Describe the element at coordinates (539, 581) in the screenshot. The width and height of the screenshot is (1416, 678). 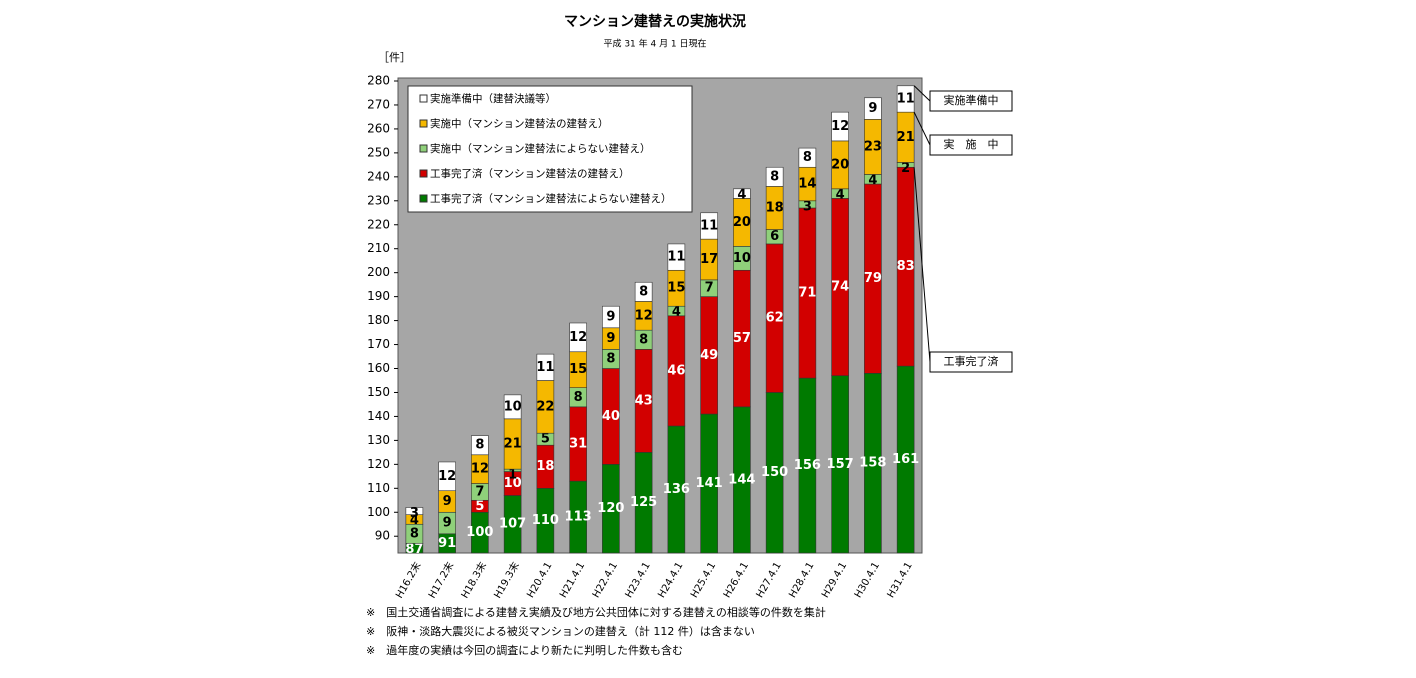
I see `x-tick-label: H20.4.1` at that location.